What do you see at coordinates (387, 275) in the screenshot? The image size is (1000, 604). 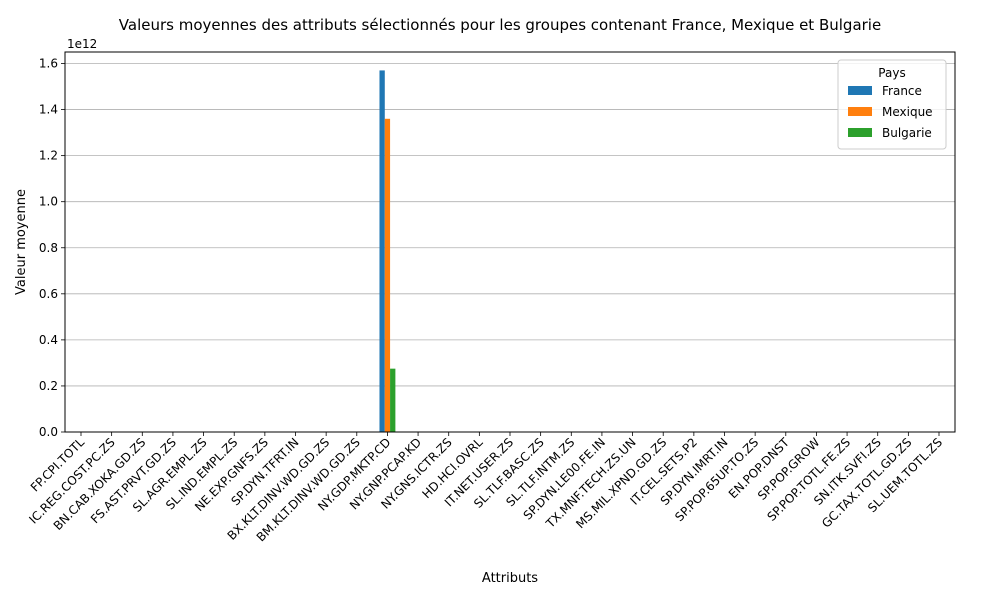 I see `bar-mexique-ny.gdp.mktp.cd` at bounding box center [387, 275].